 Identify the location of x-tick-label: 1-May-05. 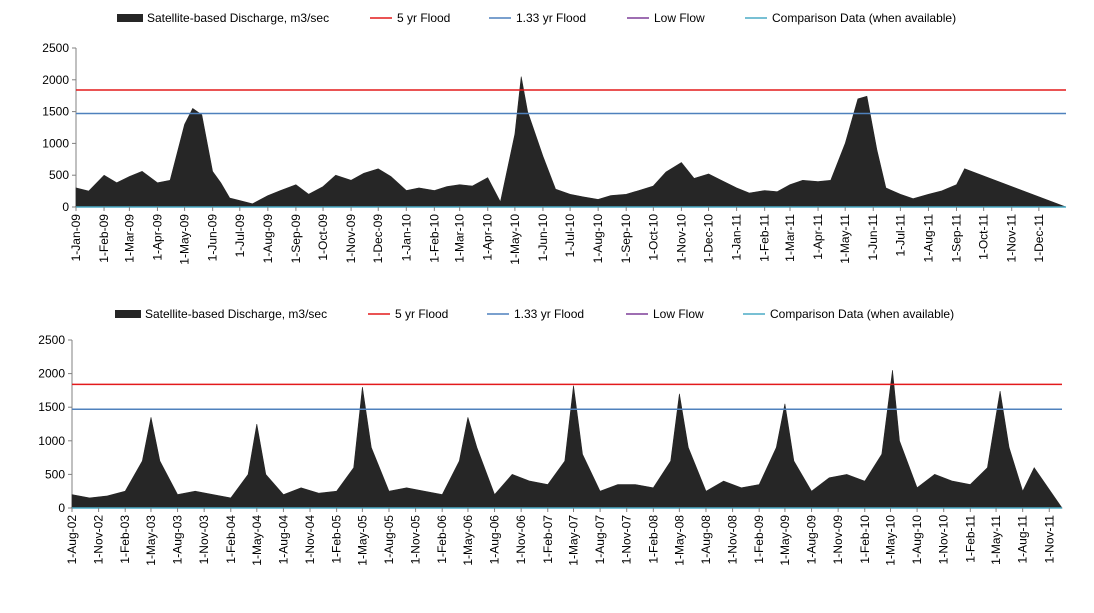
(362, 540).